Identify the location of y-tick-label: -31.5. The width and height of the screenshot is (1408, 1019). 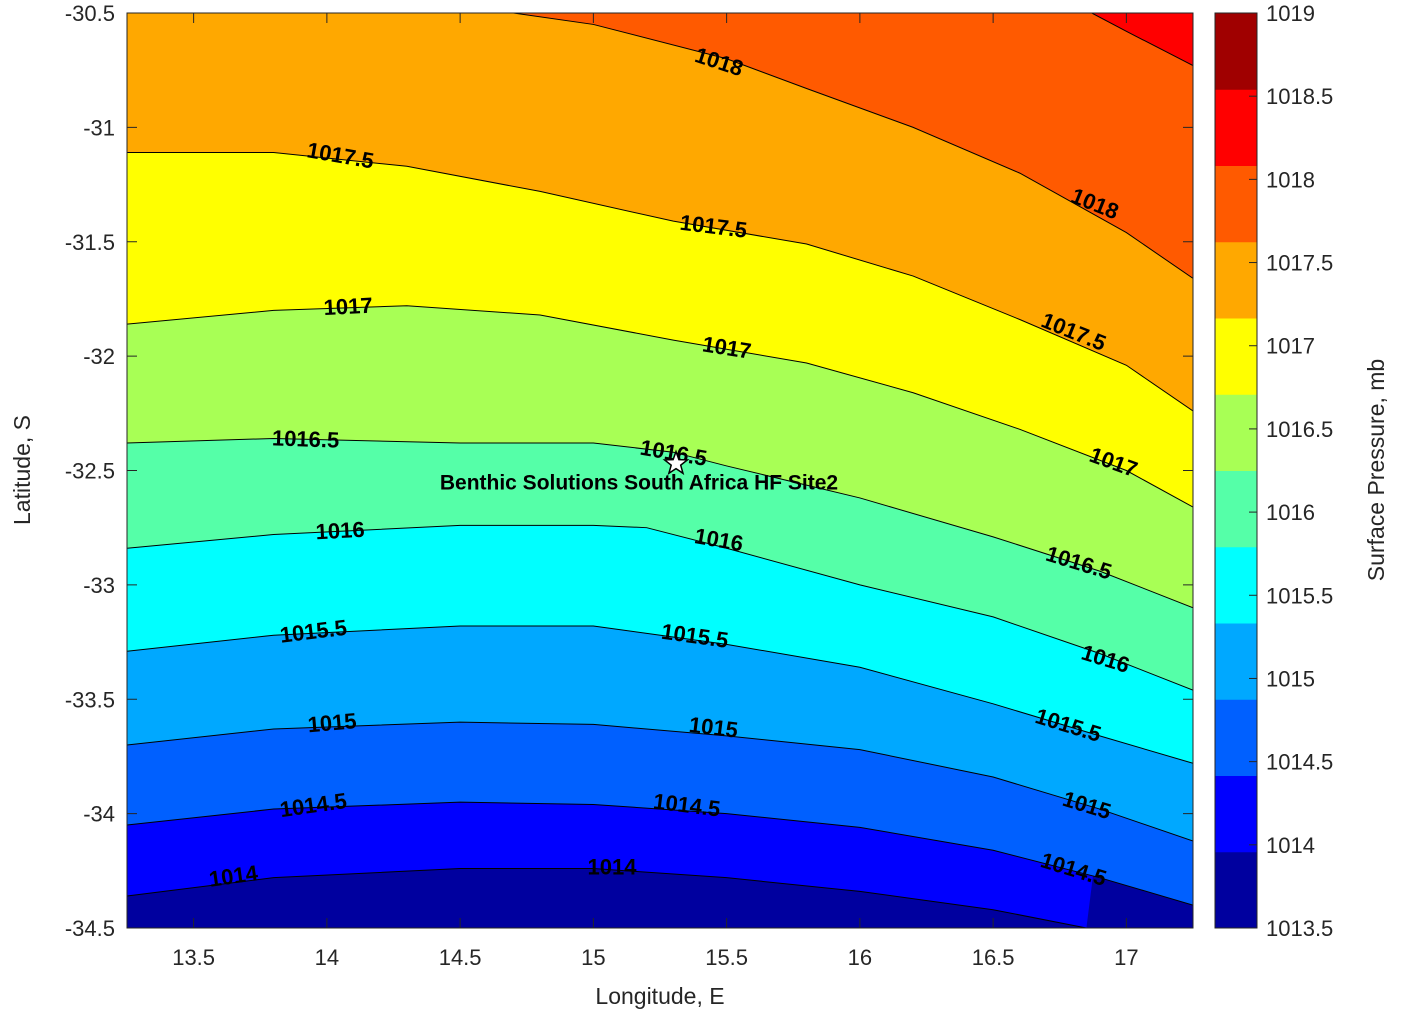
(90, 242).